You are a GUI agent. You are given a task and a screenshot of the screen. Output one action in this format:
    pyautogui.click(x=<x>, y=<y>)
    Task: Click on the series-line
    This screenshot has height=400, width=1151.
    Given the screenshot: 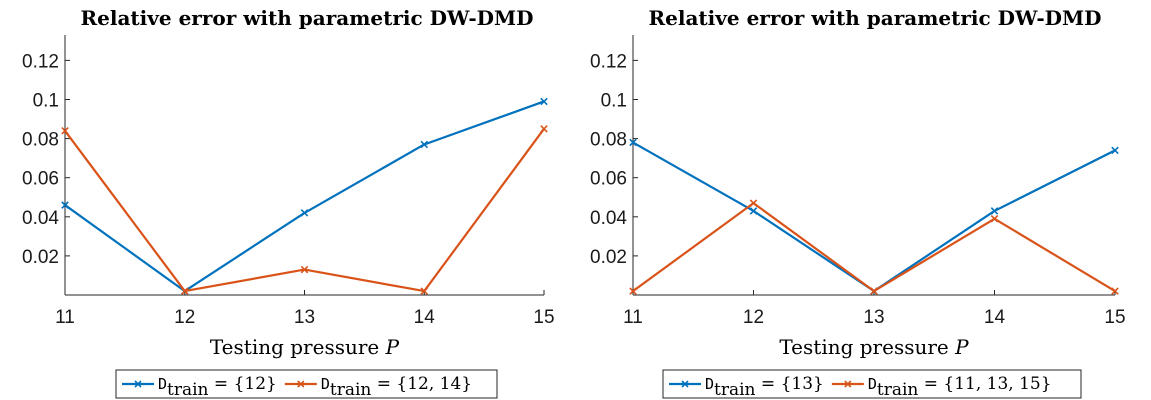 What is the action you would take?
    pyautogui.click(x=874, y=247)
    